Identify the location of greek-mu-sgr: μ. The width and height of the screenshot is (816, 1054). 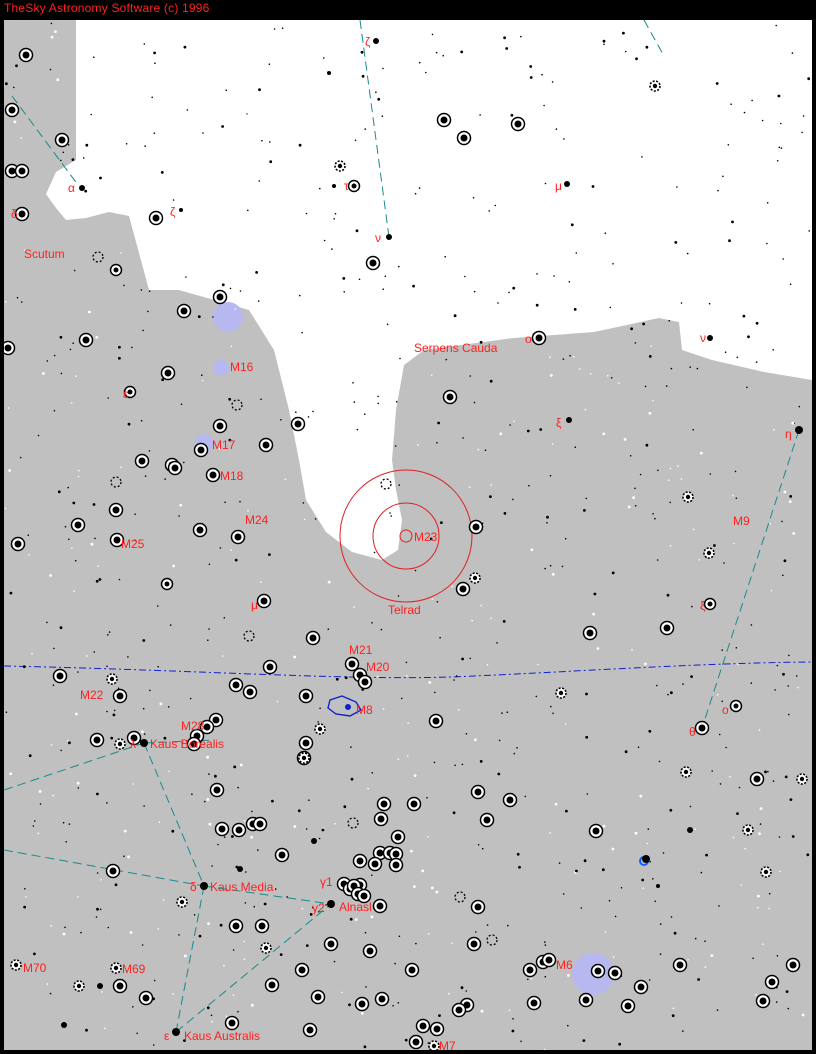
(254, 605).